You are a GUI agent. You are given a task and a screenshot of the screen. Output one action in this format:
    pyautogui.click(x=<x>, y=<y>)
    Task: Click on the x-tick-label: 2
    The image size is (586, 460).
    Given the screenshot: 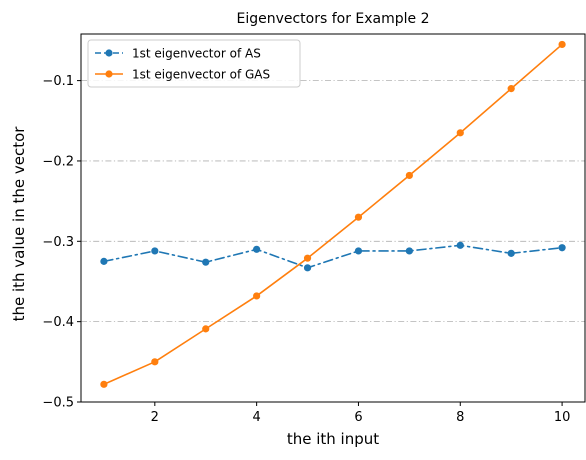 What is the action you would take?
    pyautogui.click(x=155, y=417)
    